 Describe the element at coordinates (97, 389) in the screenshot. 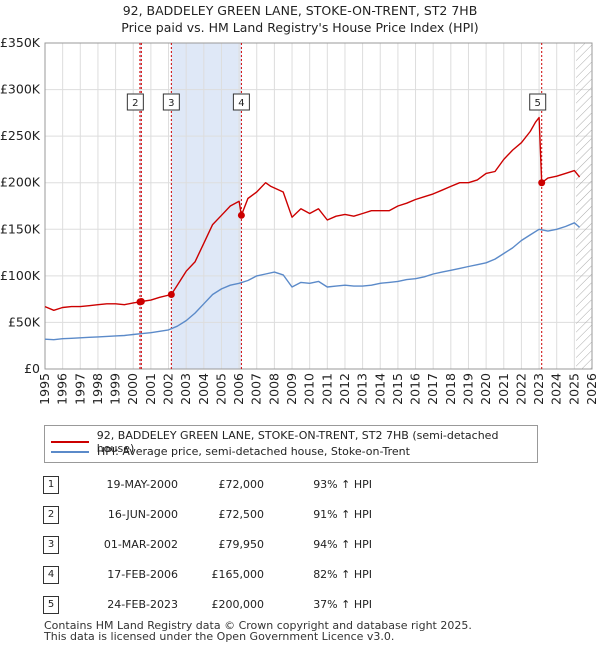

I see `x-tick-label: 1998` at that location.